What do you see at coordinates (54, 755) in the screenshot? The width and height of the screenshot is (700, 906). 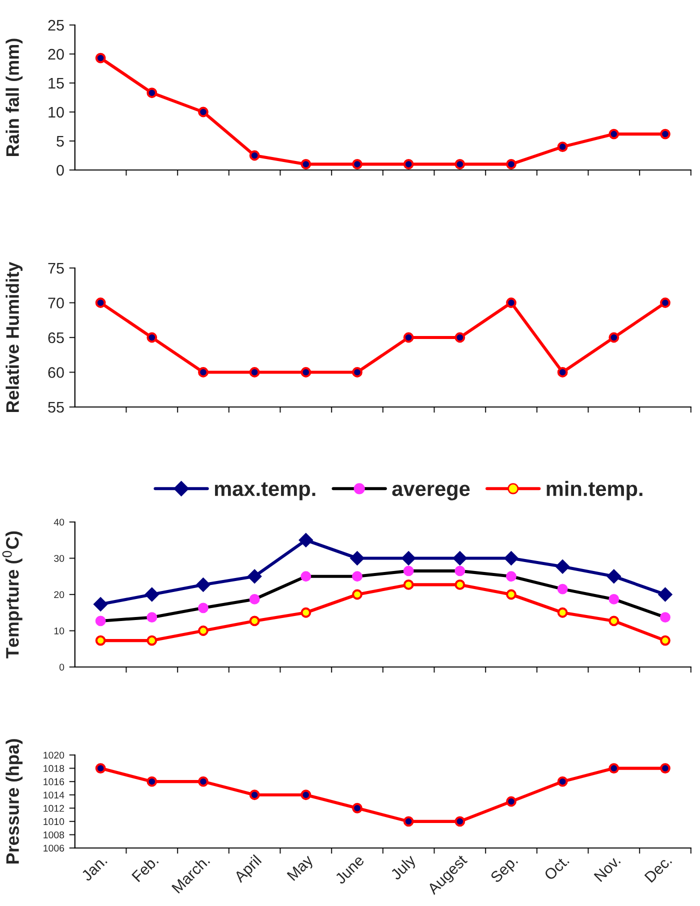 I see `y-tick-label: 1020` at bounding box center [54, 755].